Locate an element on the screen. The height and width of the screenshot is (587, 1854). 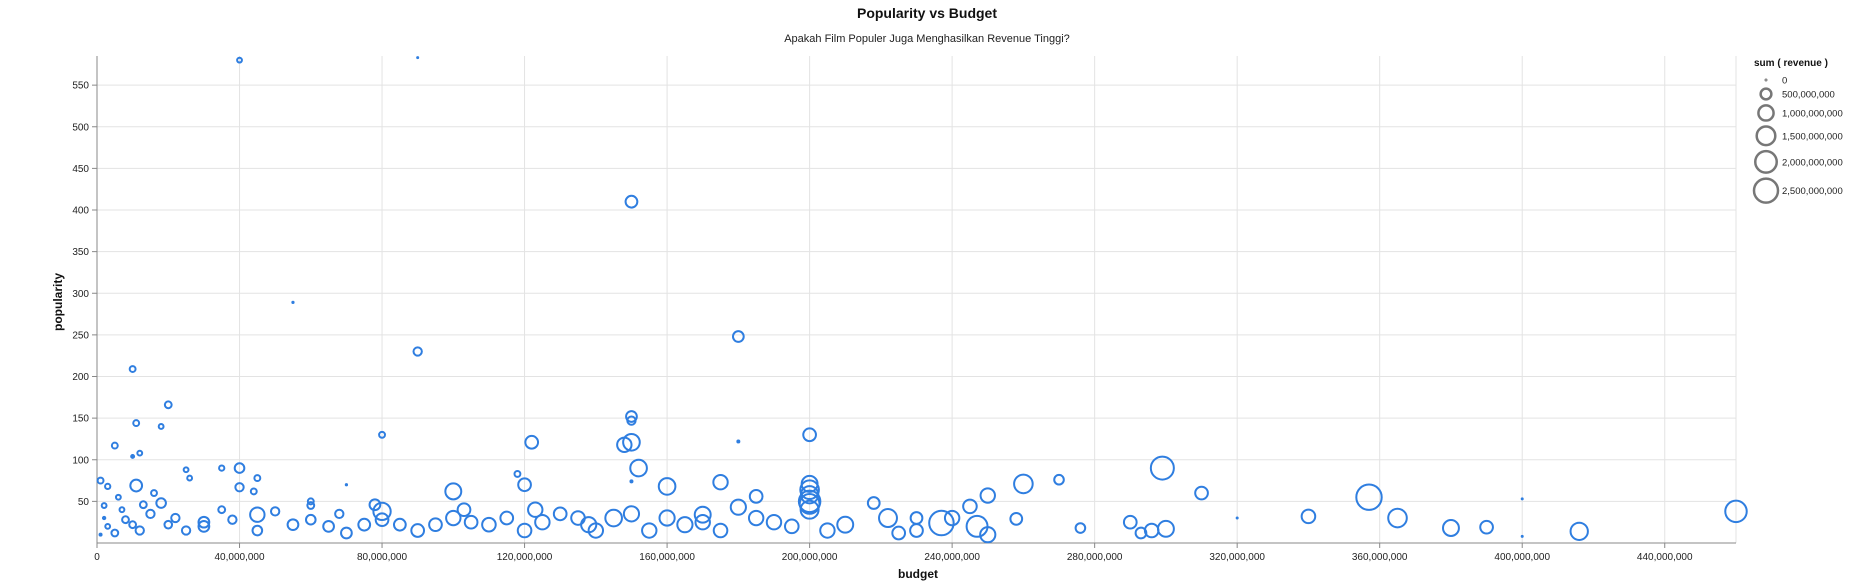
legend-label: 0 is located at coordinates (1784, 81).